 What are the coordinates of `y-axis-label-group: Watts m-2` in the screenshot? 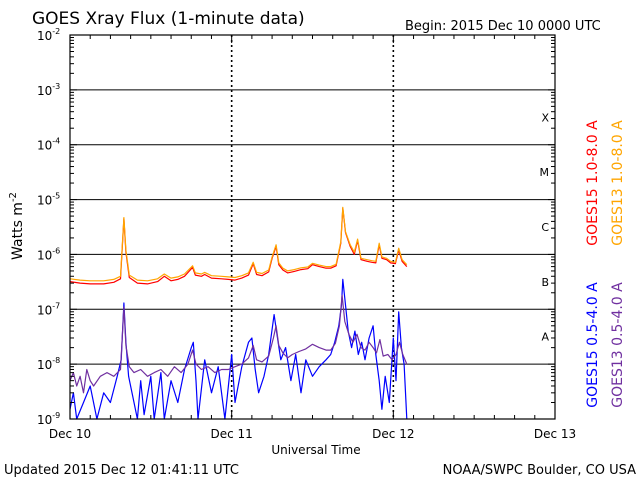 It's located at (17, 226).